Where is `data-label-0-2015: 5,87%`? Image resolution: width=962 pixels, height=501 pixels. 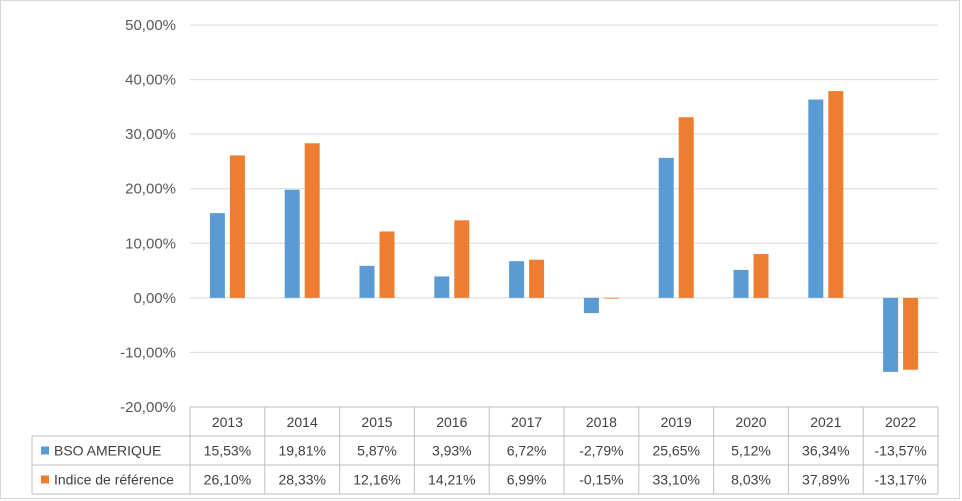 data-label-0-2015: 5,87% is located at coordinates (377, 451).